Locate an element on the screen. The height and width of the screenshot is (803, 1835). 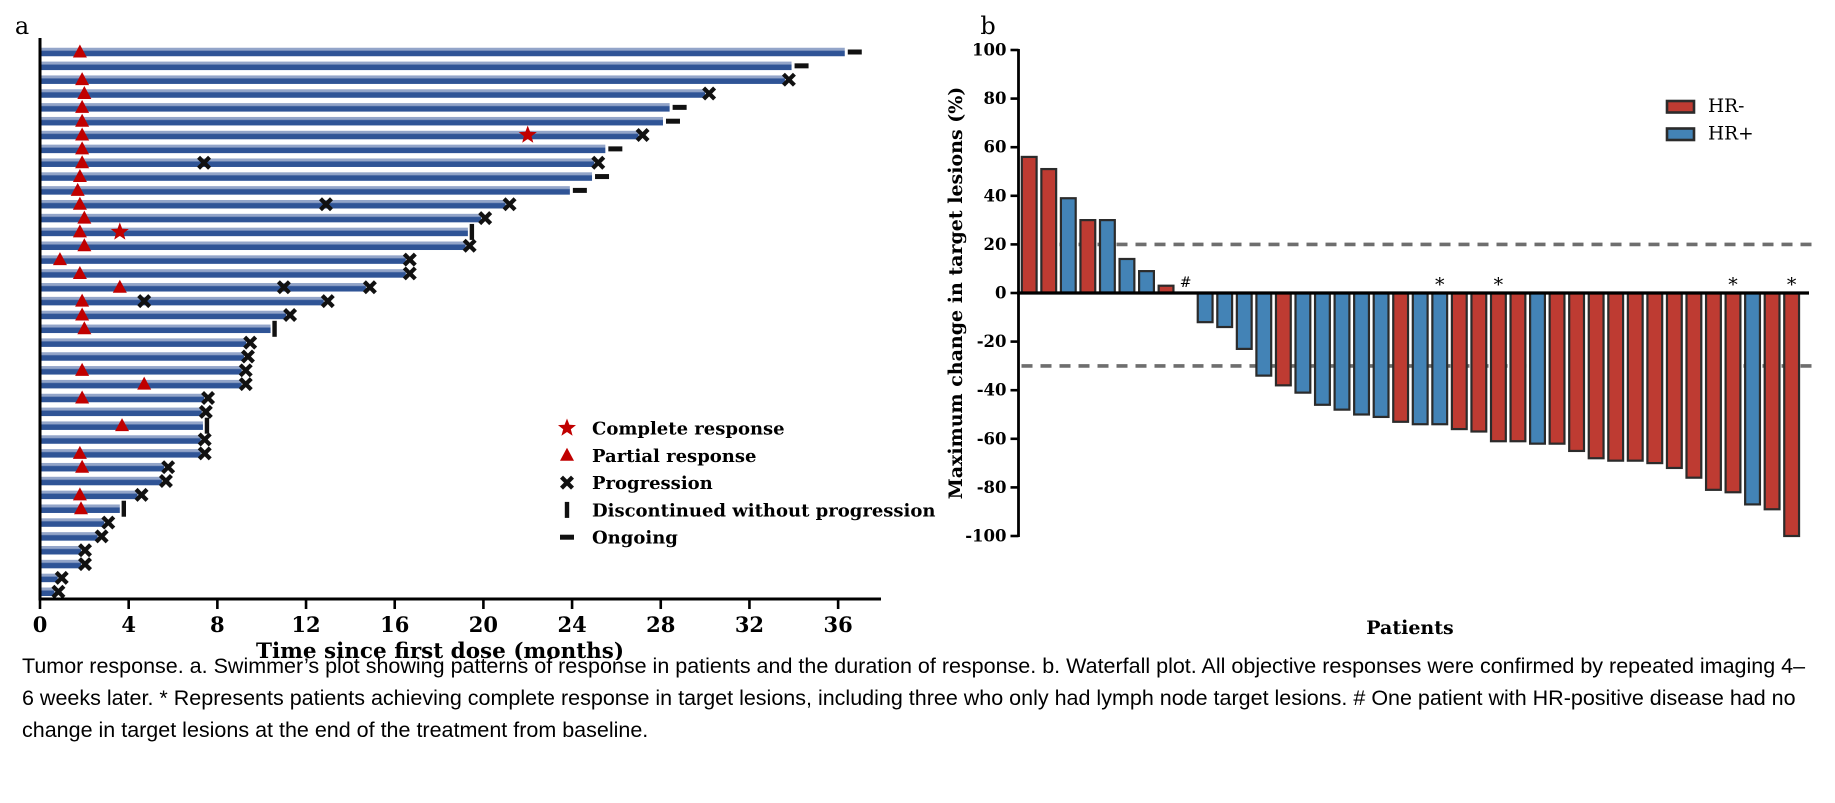
legend-swatch-HR- is located at coordinates (1680, 106).